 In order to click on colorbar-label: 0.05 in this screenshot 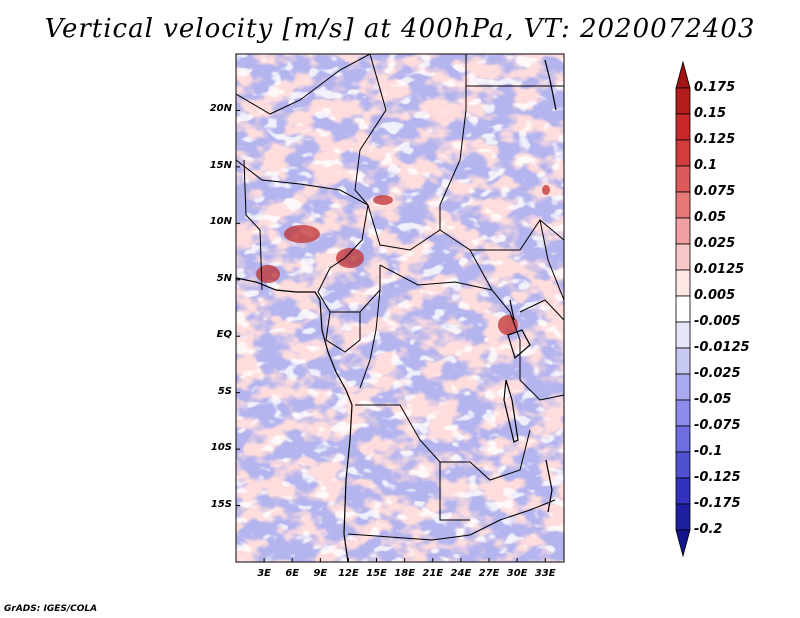, I will do `click(710, 217)`.